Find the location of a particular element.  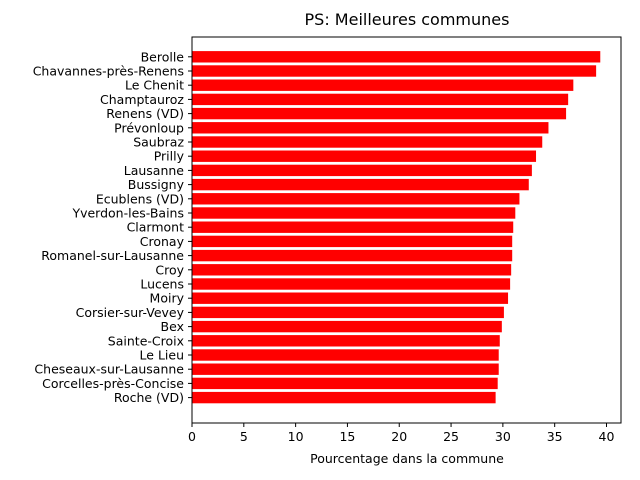

y-tick-label: Moiry is located at coordinates (167, 298).